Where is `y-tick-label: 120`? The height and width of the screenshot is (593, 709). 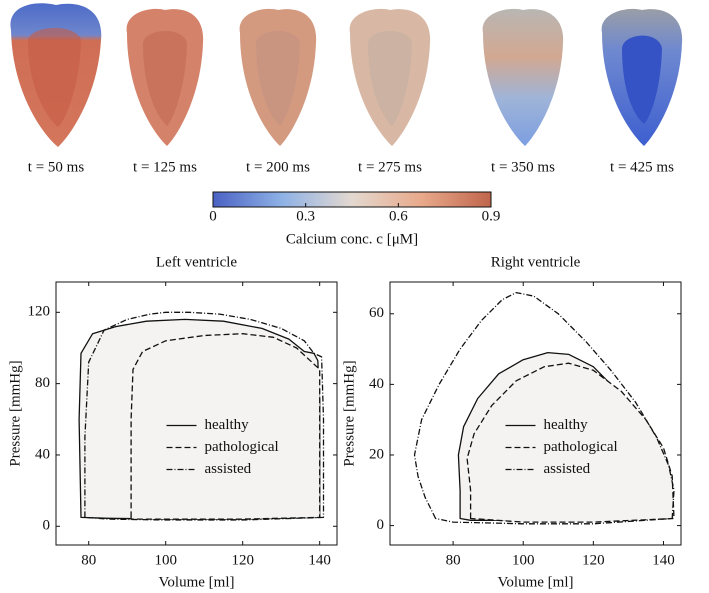
y-tick-label: 120 is located at coordinates (39, 312).